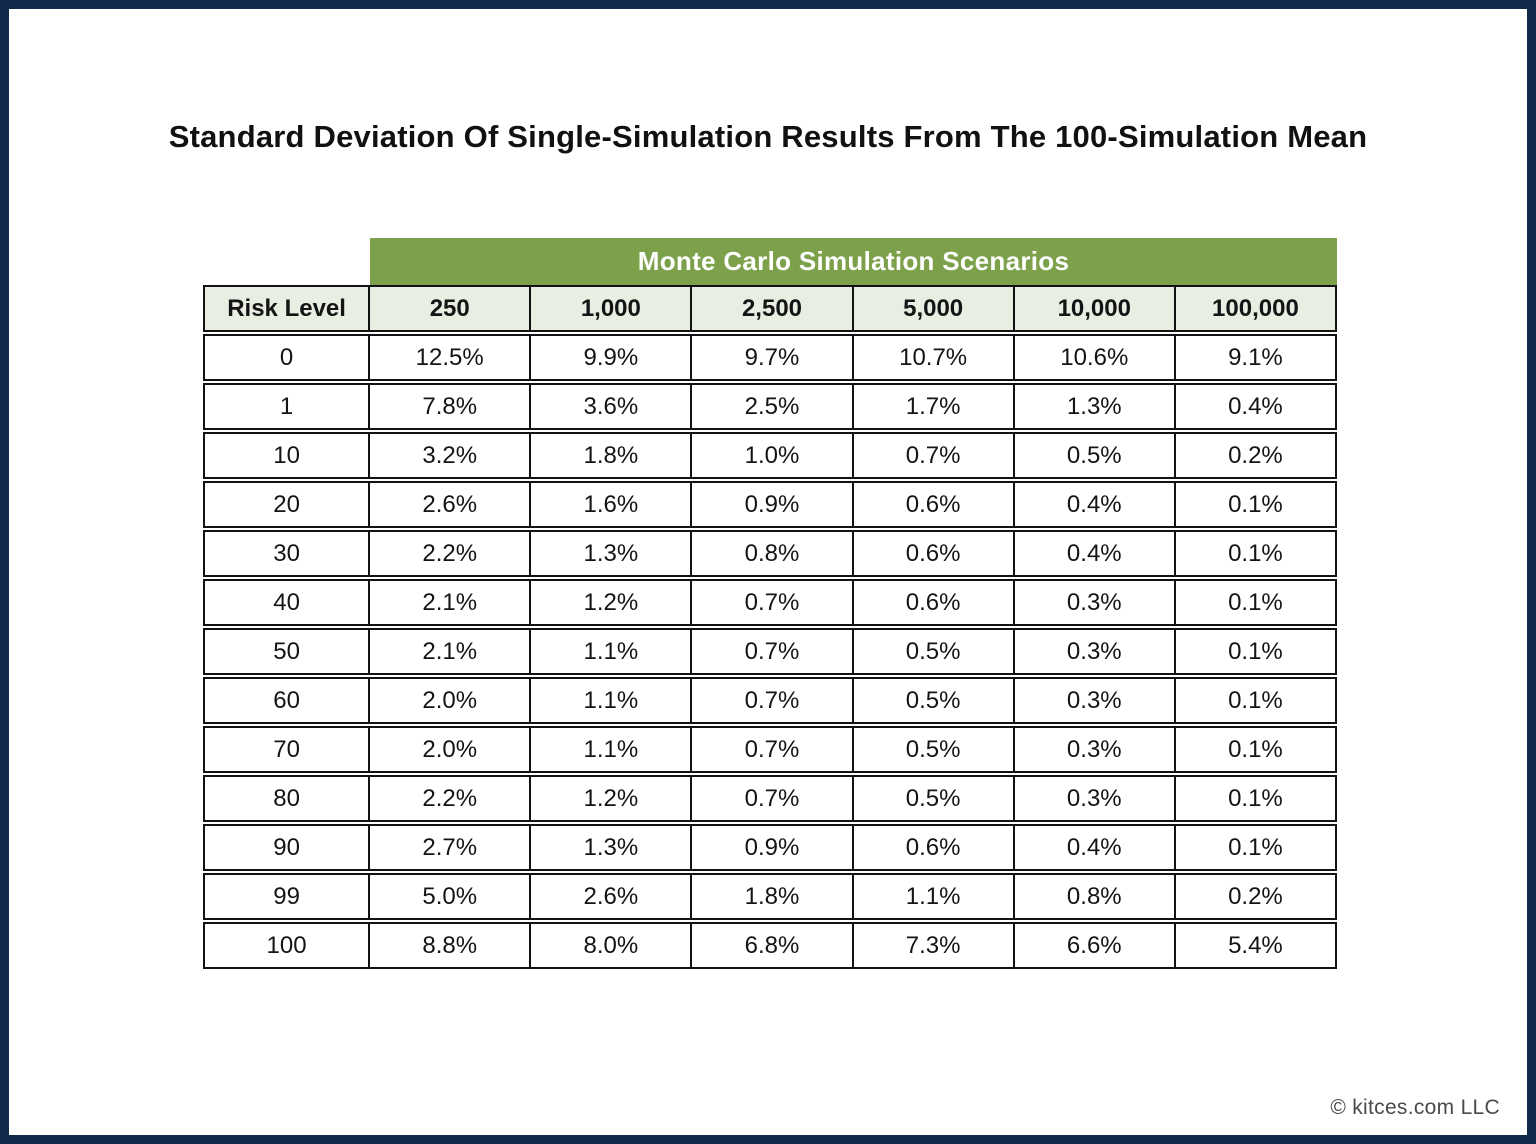 This screenshot has height=1144, width=1536. Describe the element at coordinates (612, 308) in the screenshot. I see `column-header-1000: 1,000` at that location.